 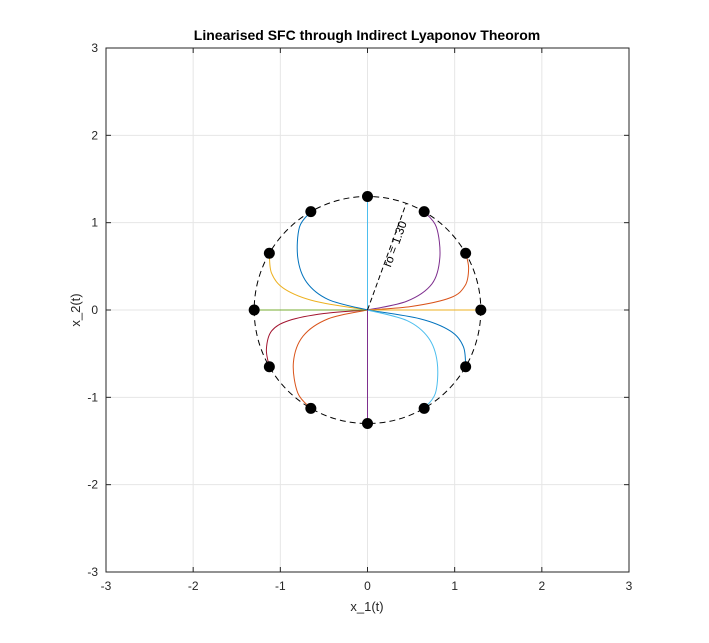 I want to click on y-tick-label: 1, so click(x=94, y=223).